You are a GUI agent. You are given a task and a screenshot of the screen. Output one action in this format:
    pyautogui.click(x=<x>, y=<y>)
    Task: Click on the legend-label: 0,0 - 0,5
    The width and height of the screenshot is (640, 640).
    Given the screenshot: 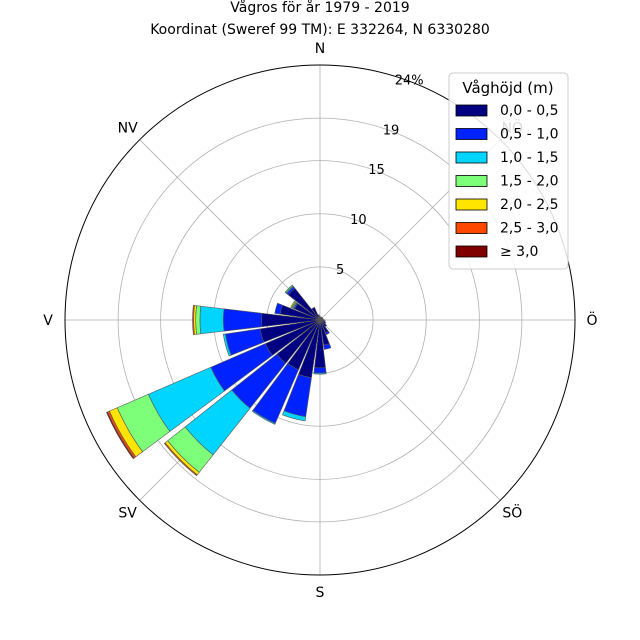 What is the action you would take?
    pyautogui.click(x=529, y=111)
    